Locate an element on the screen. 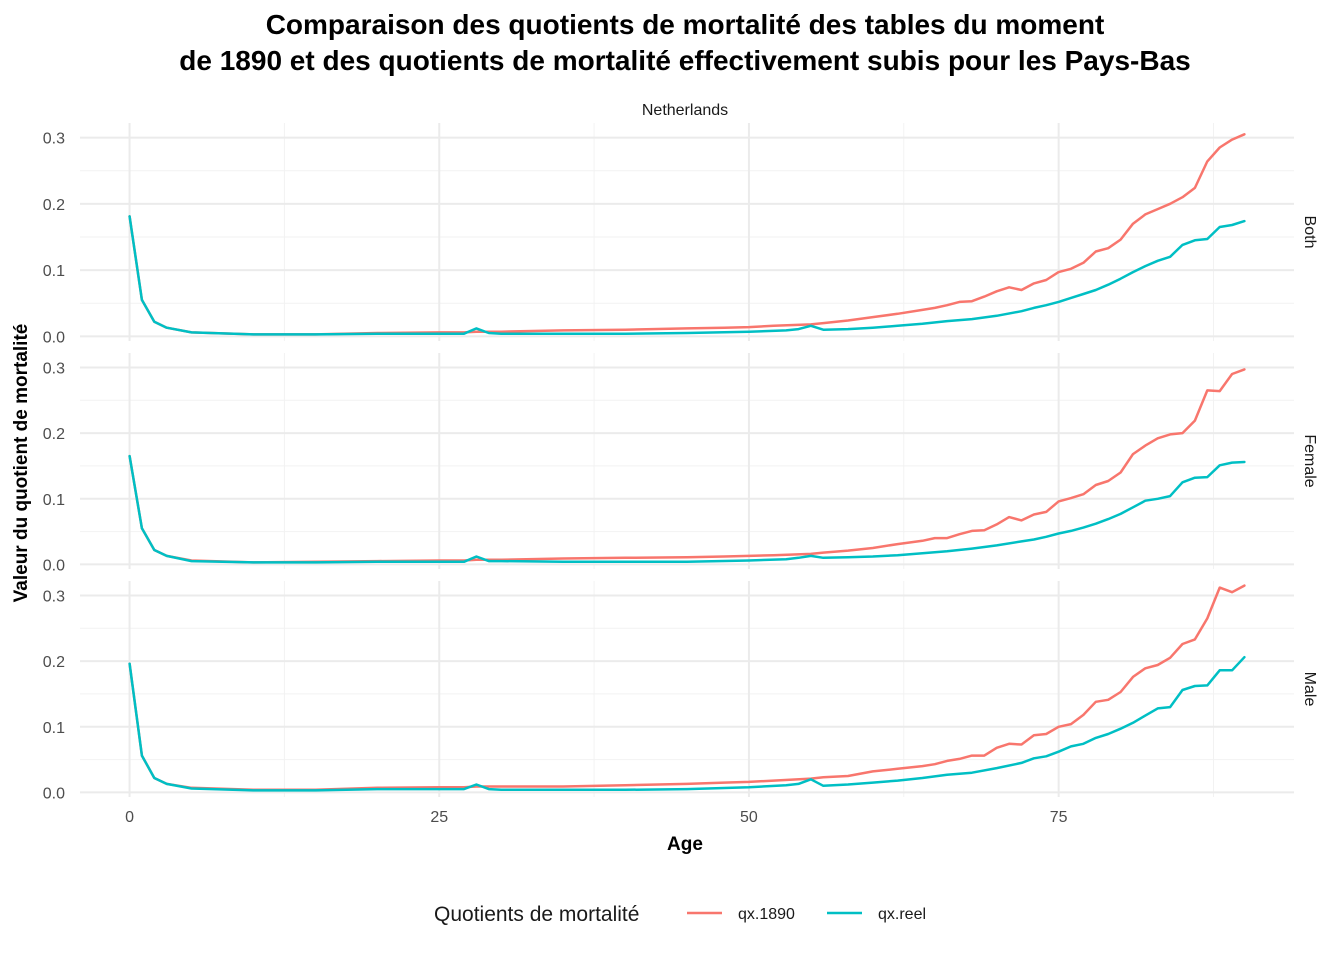 The height and width of the screenshot is (965, 1344). panel-both-y-tick-label: 0.2 is located at coordinates (54, 205).